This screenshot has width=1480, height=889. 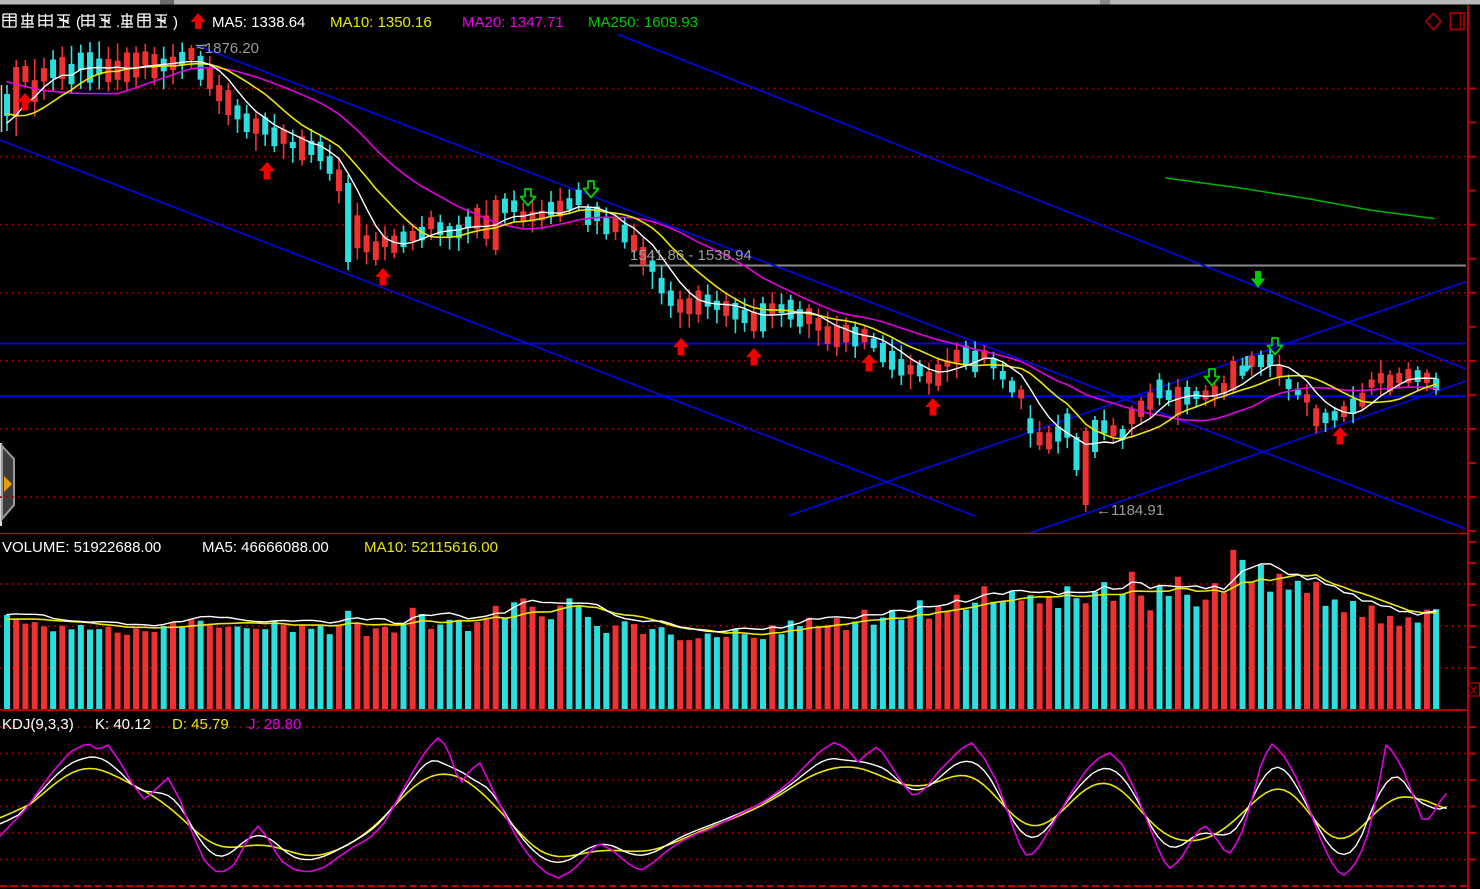 I want to click on svg-text: D: 45.79, so click(x=200, y=724).